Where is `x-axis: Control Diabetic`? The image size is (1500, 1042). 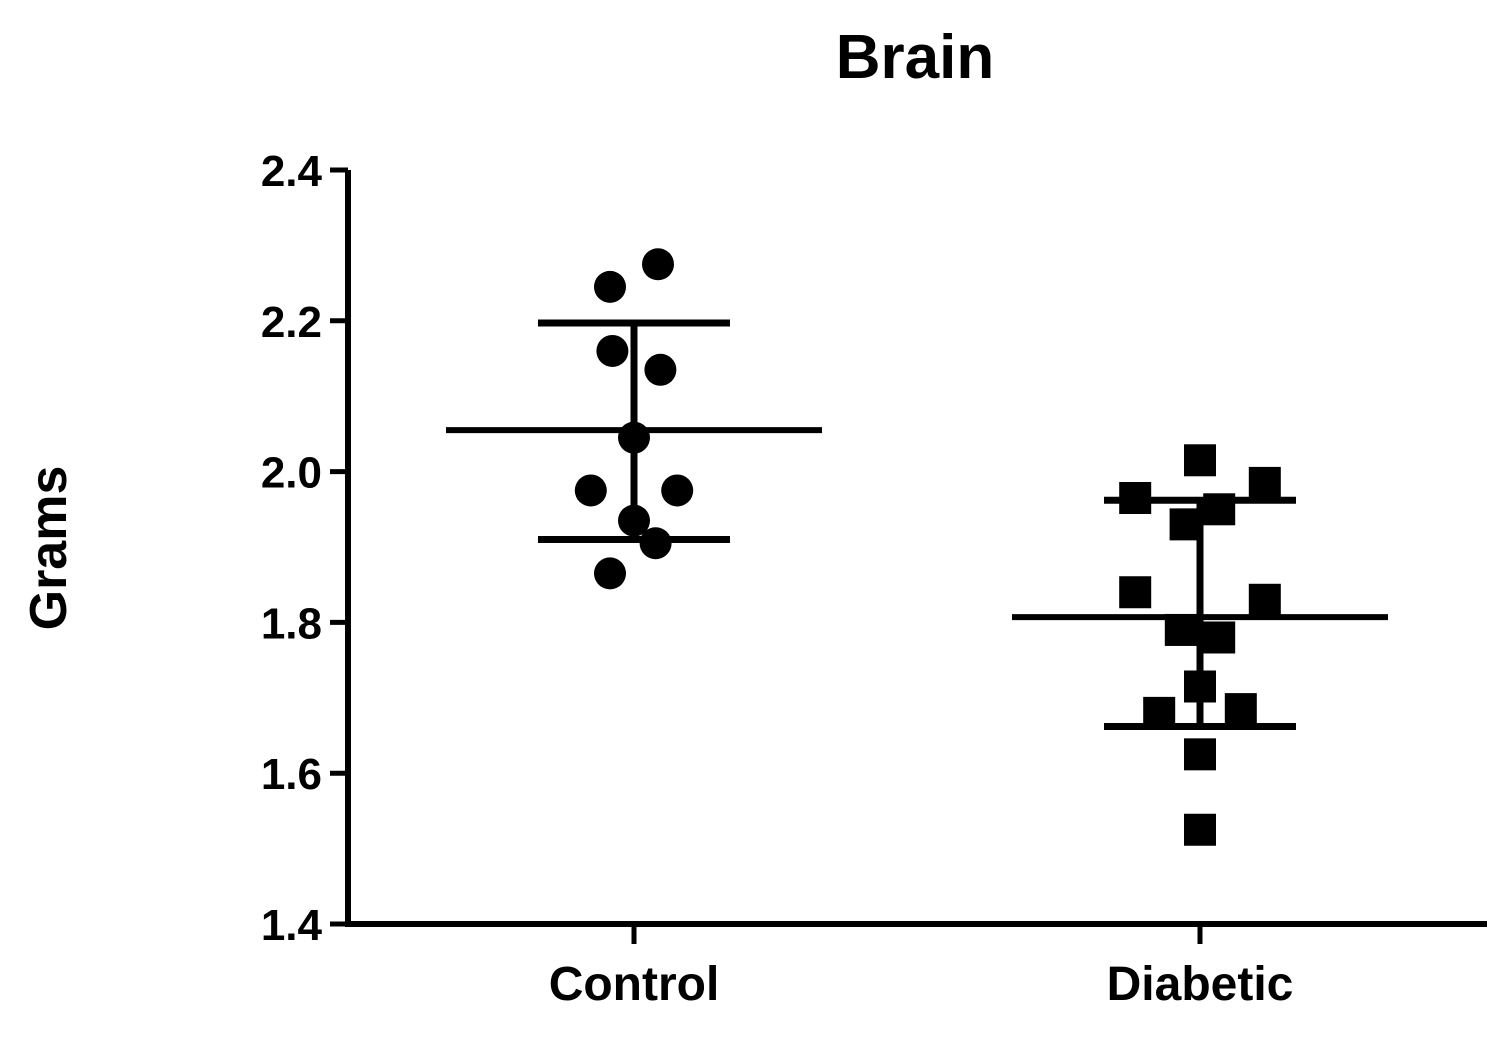
x-axis: Control Diabetic is located at coordinates (916, 966).